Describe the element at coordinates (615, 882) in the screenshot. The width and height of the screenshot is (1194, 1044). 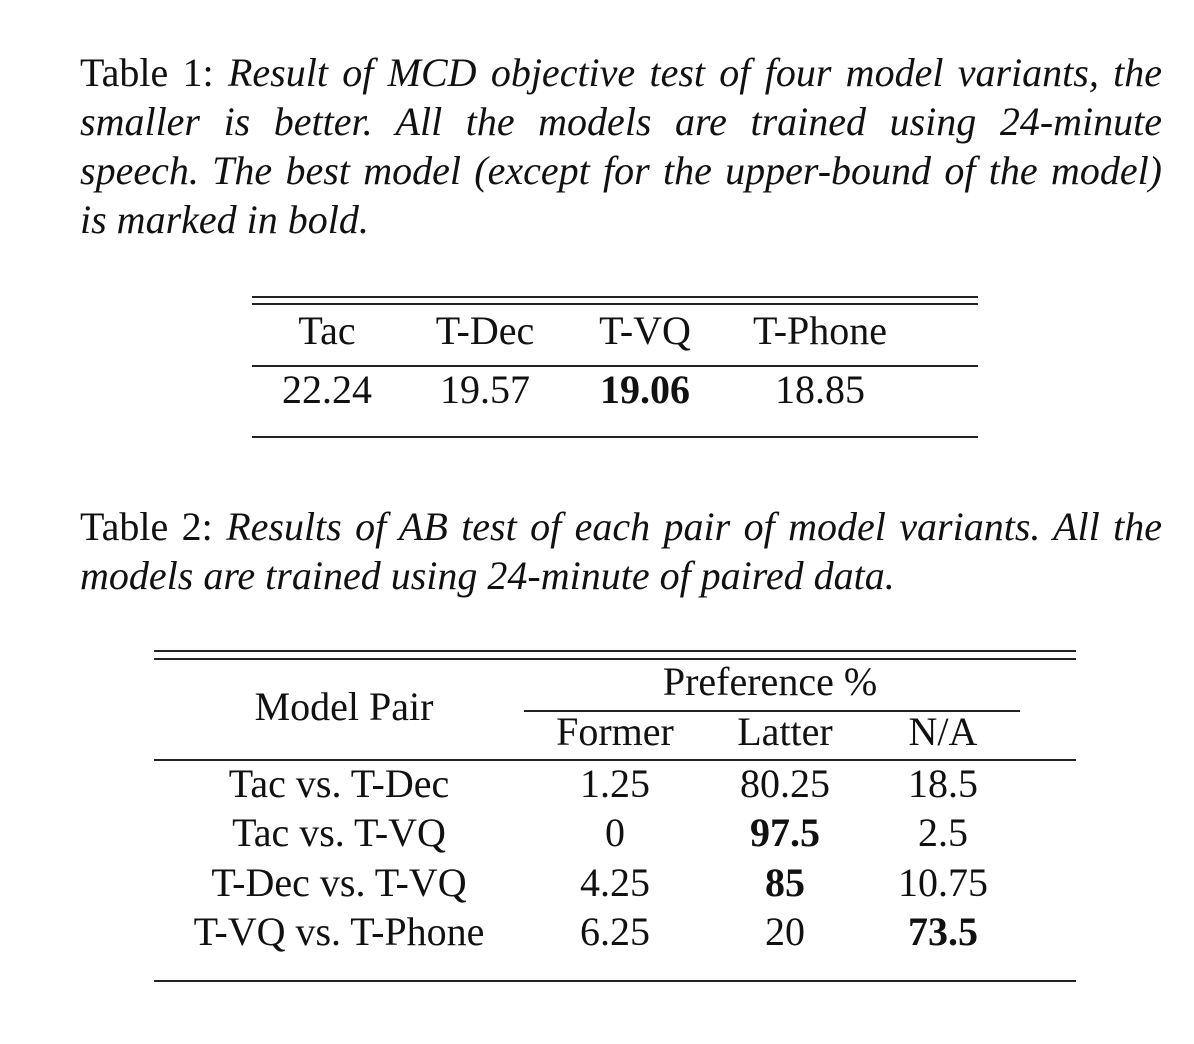
I see `table2-row3-former: 4.25` at that location.